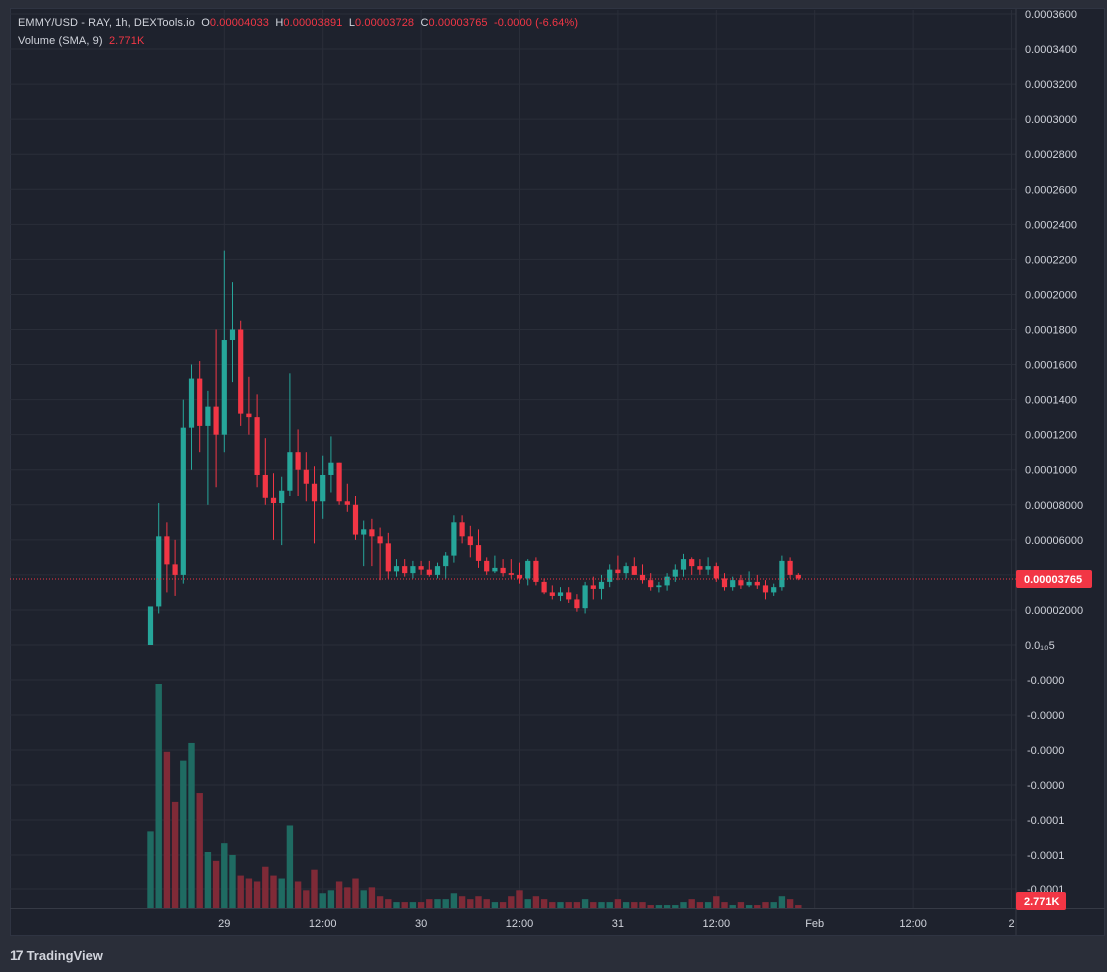  I want to click on price-tick-label: 0.00006000, so click(1054, 541).